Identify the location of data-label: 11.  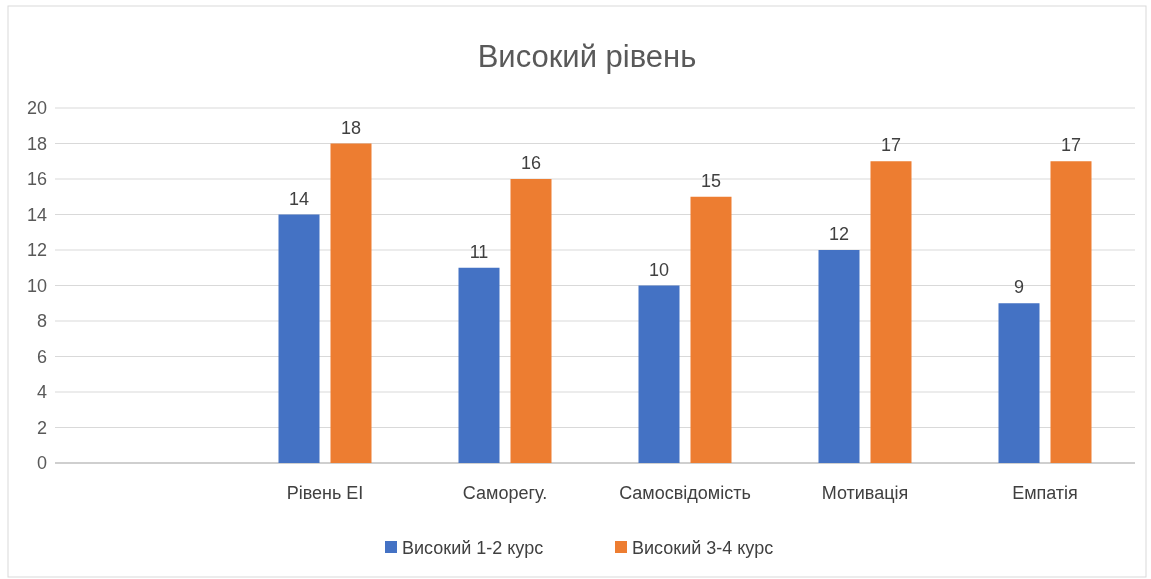
(479, 251).